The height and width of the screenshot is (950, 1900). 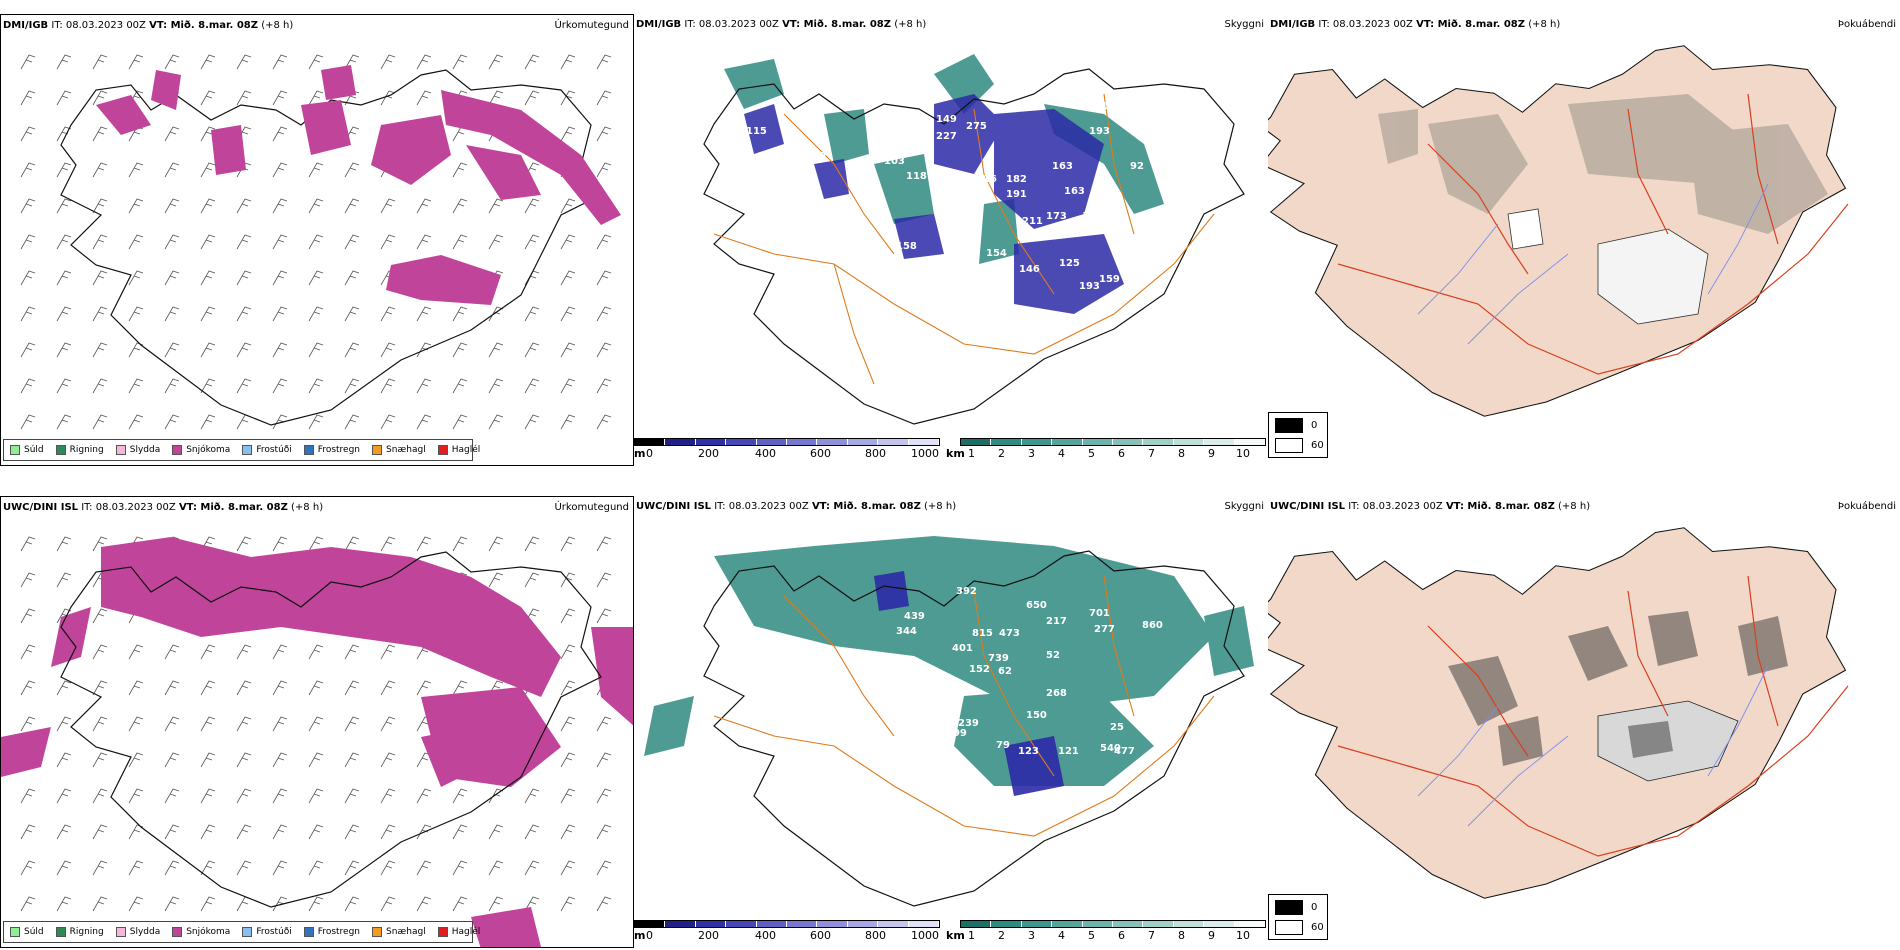 I want to click on cloud-base-areas, so click(x=969, y=683).